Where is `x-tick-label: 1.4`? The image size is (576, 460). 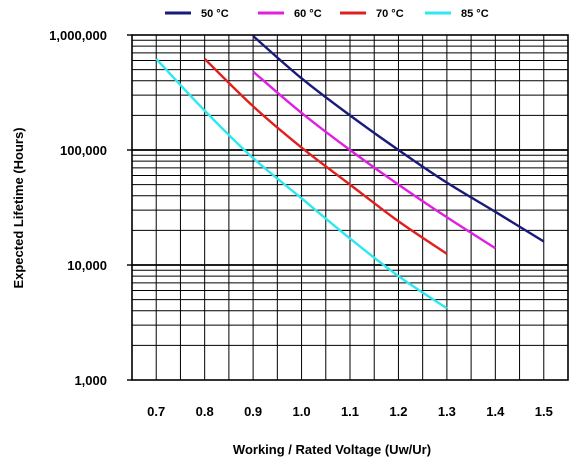
x-tick-label: 1.4 is located at coordinates (495, 411).